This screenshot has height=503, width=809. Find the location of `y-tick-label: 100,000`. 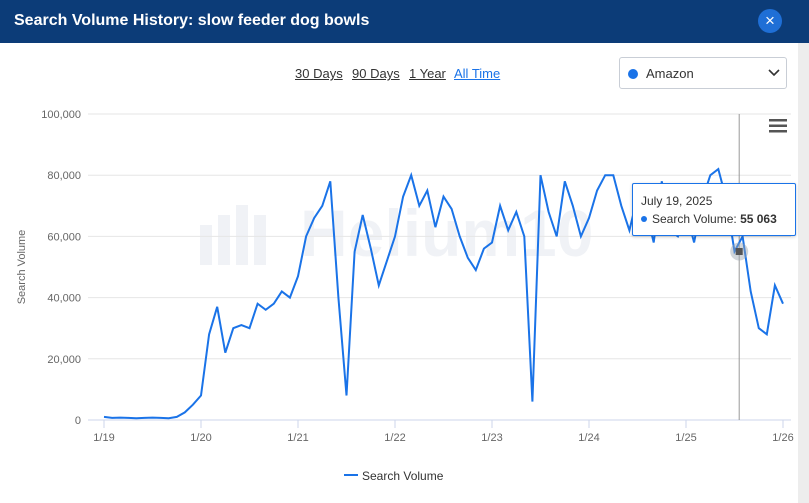

y-tick-label: 100,000 is located at coordinates (61, 115).